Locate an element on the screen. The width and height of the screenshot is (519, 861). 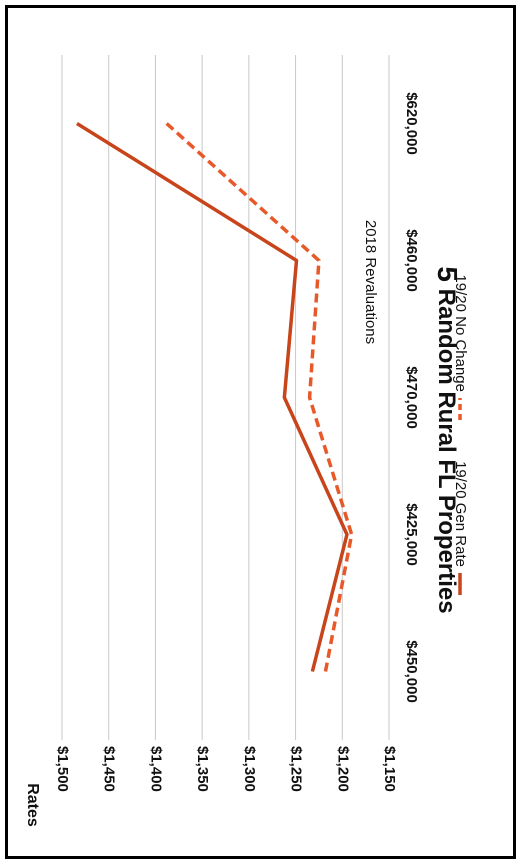
y-tick-label: $1,300 is located at coordinates (249, 769).